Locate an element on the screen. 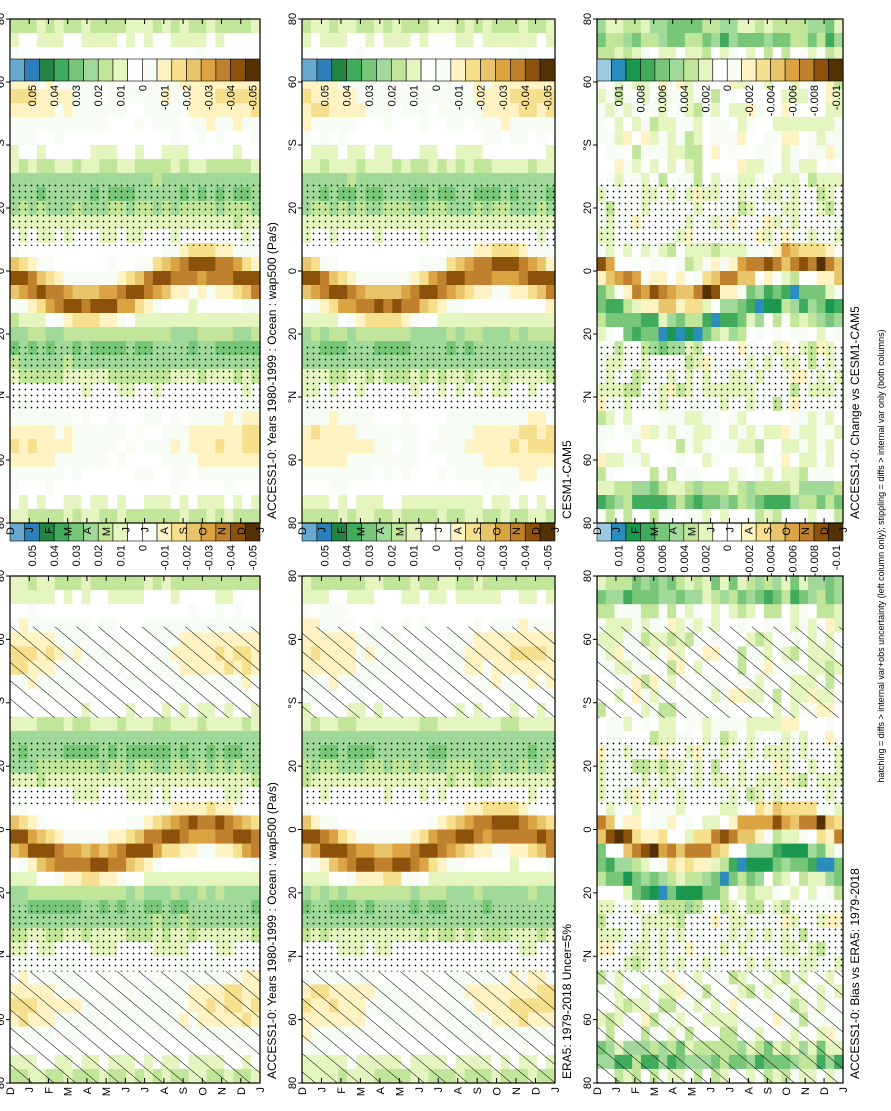 The image size is (891, 1111). colorbar-swatch is located at coordinates (208, 70).